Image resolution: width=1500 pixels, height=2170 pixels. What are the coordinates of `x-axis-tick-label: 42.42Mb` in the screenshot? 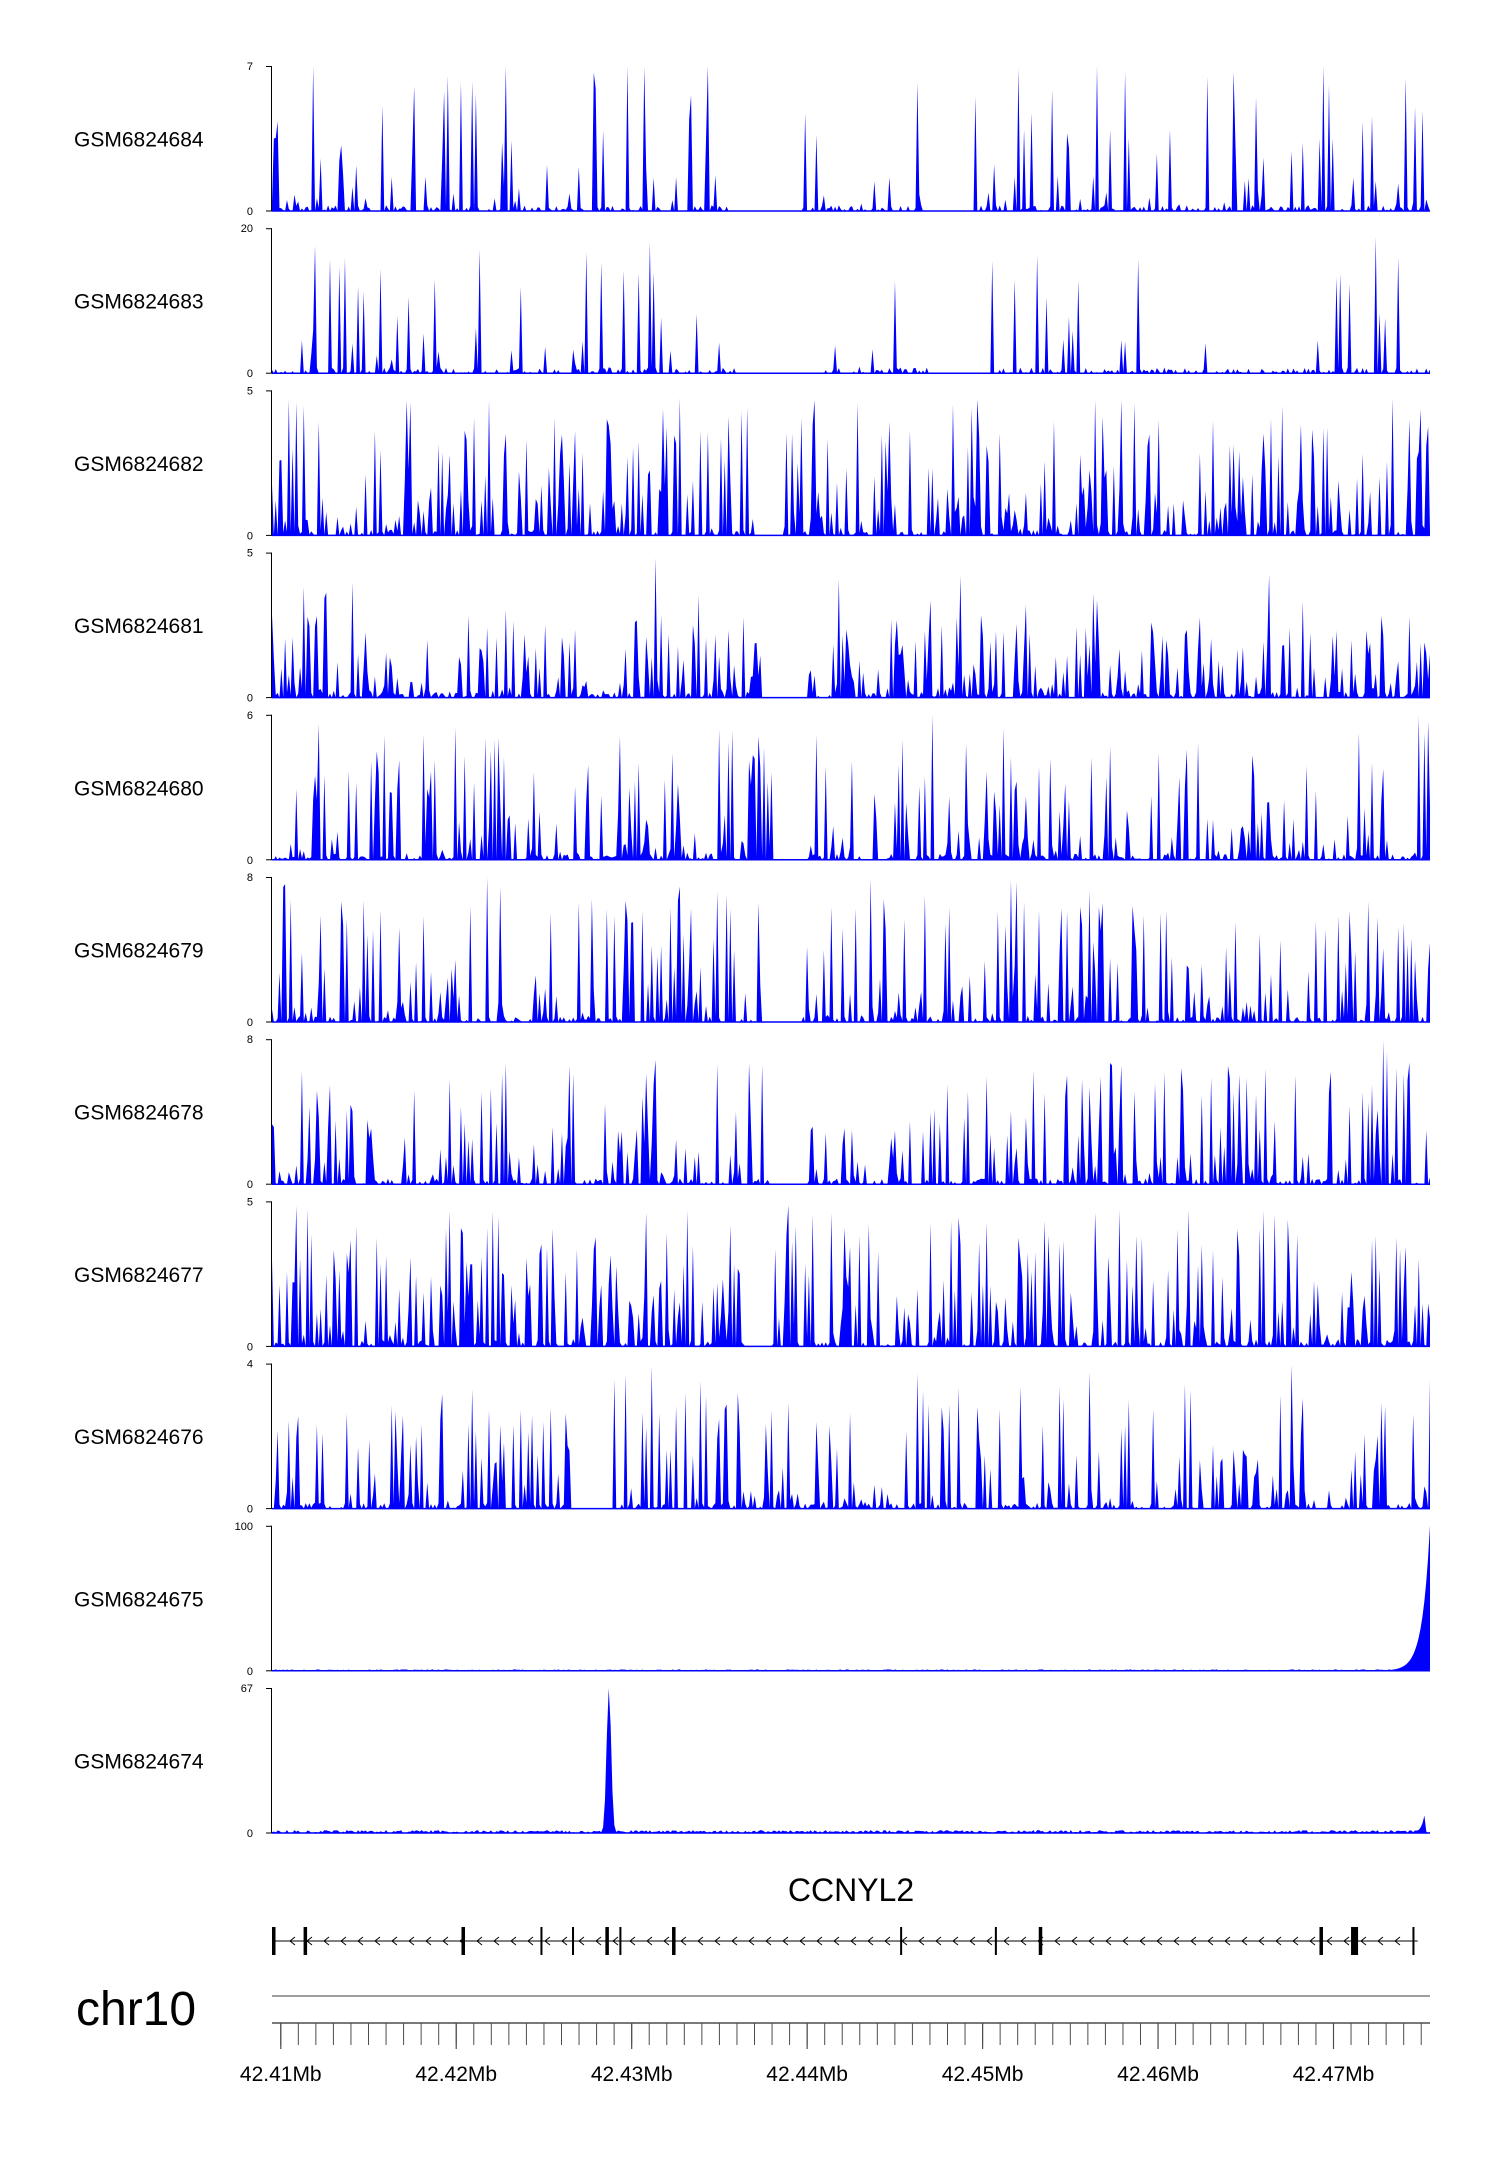 It's located at (456, 2074).